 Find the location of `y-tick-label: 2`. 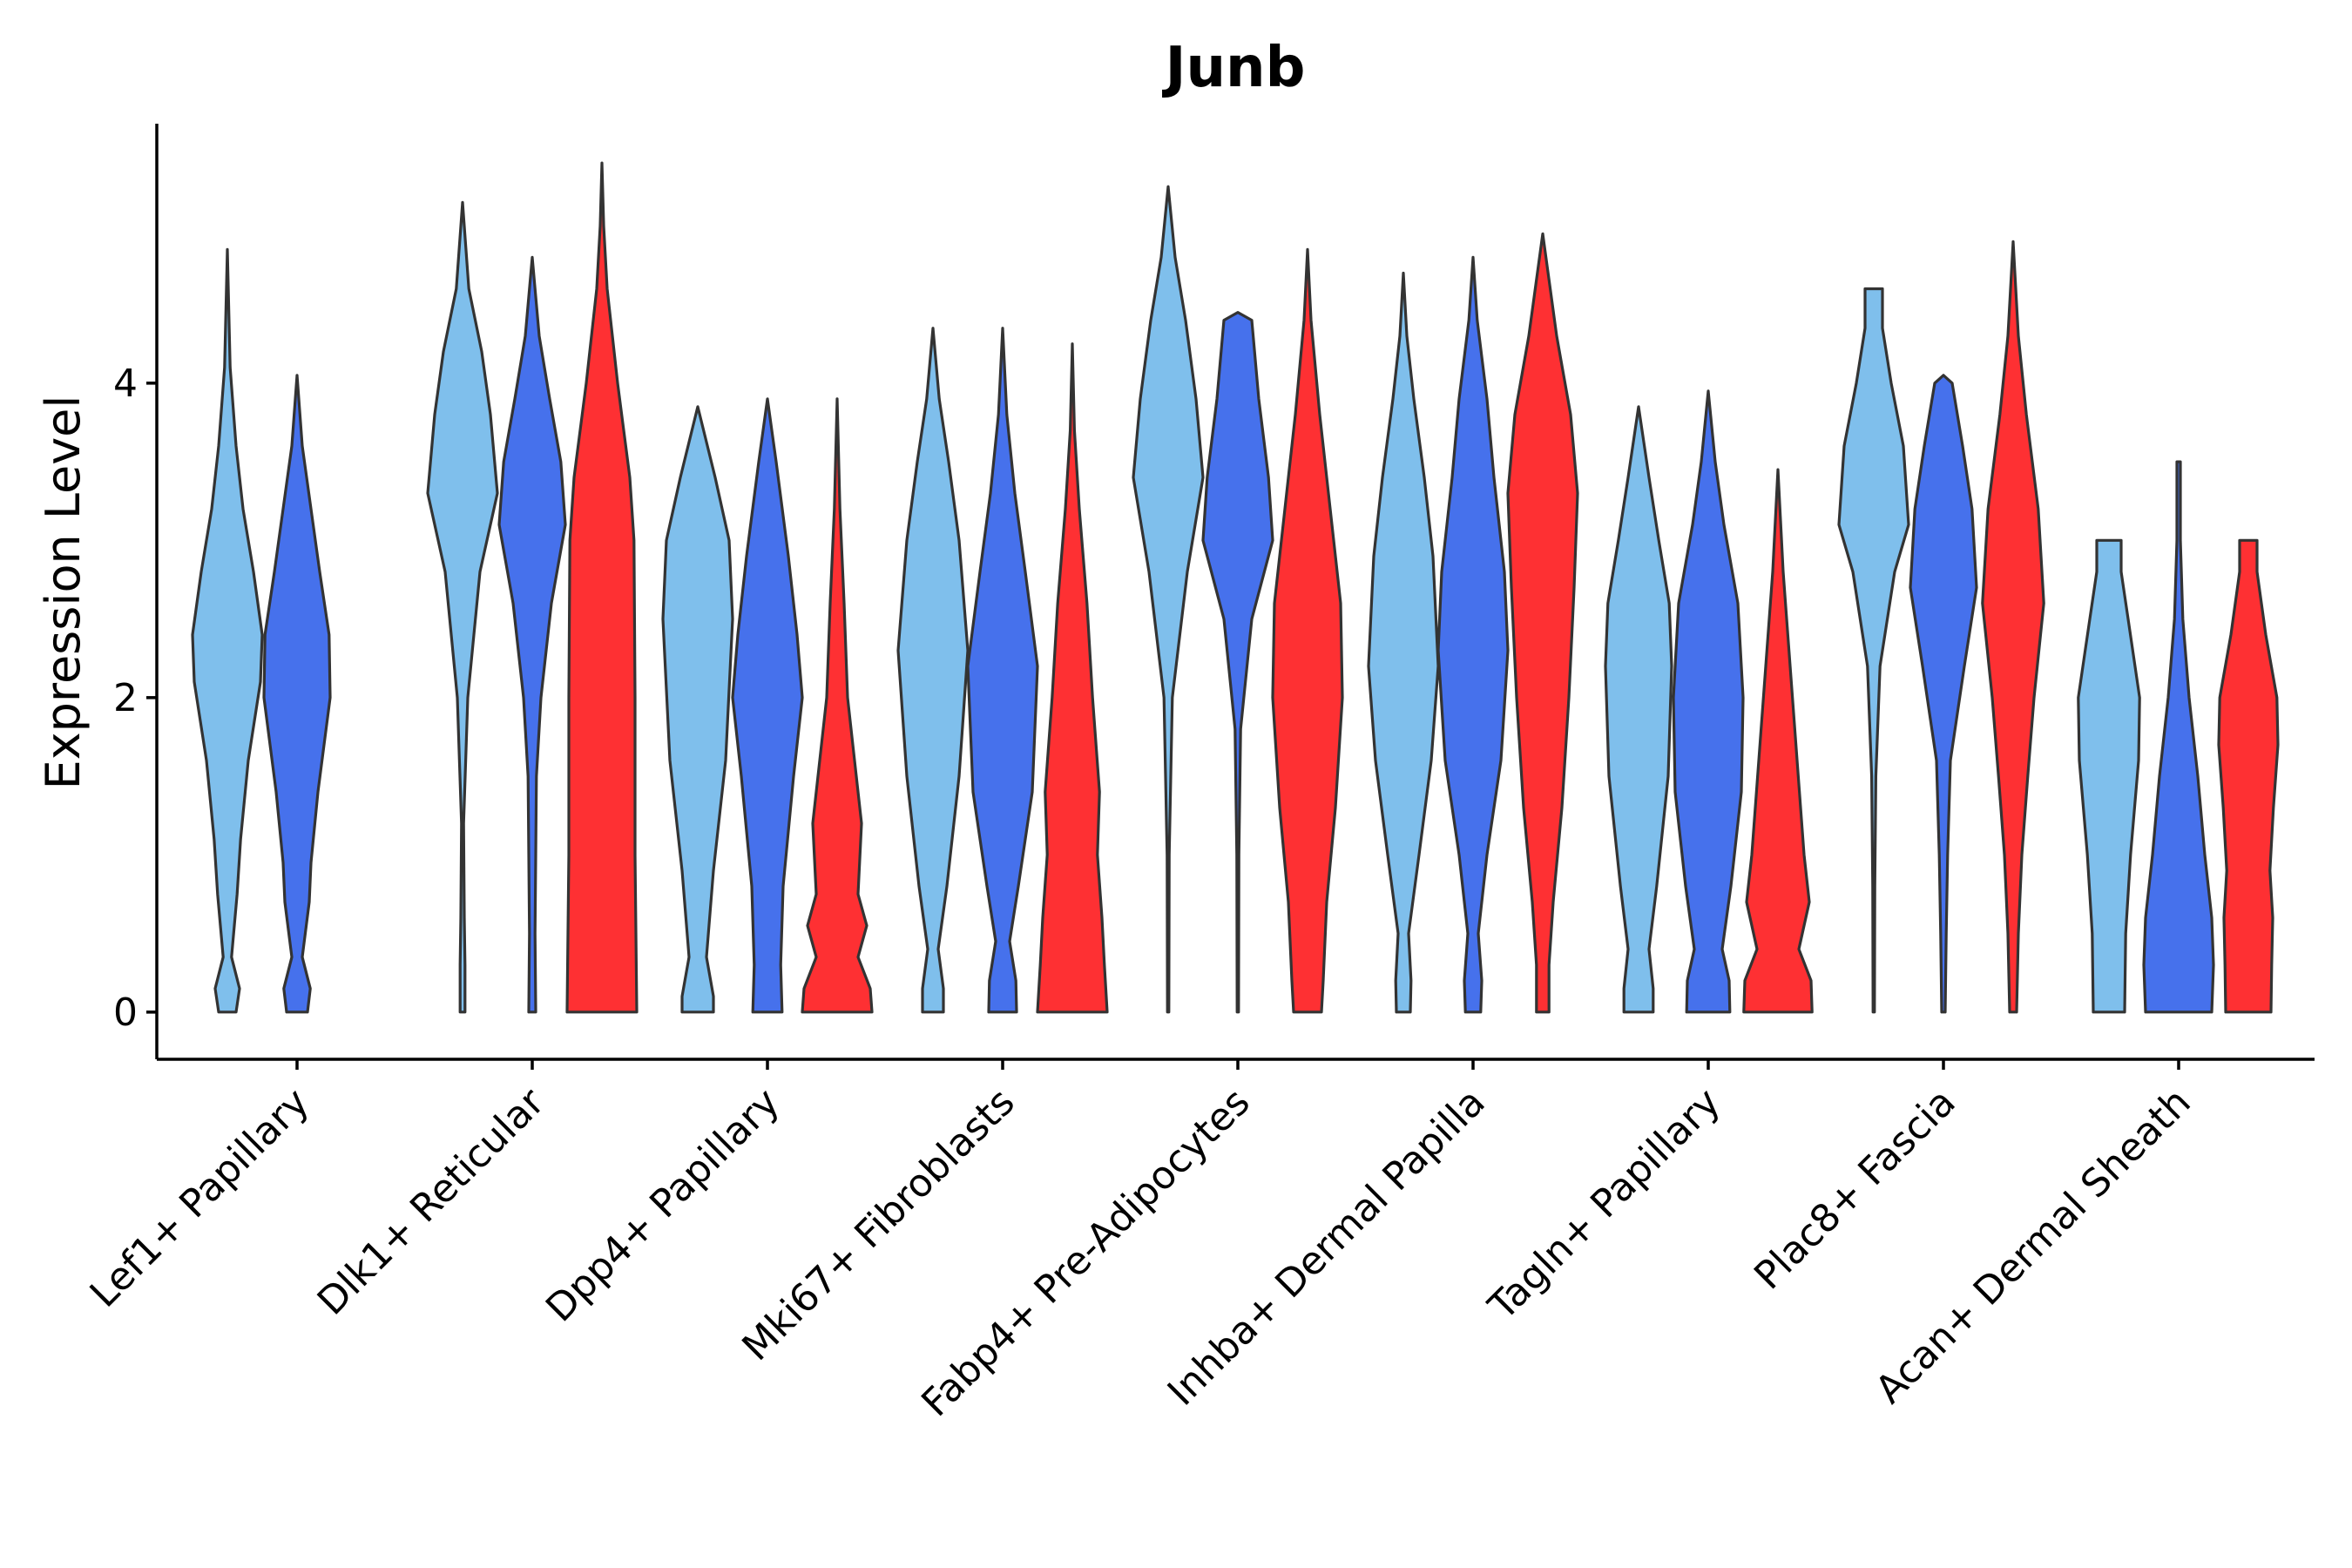

y-tick-label: 2 is located at coordinates (125, 698).